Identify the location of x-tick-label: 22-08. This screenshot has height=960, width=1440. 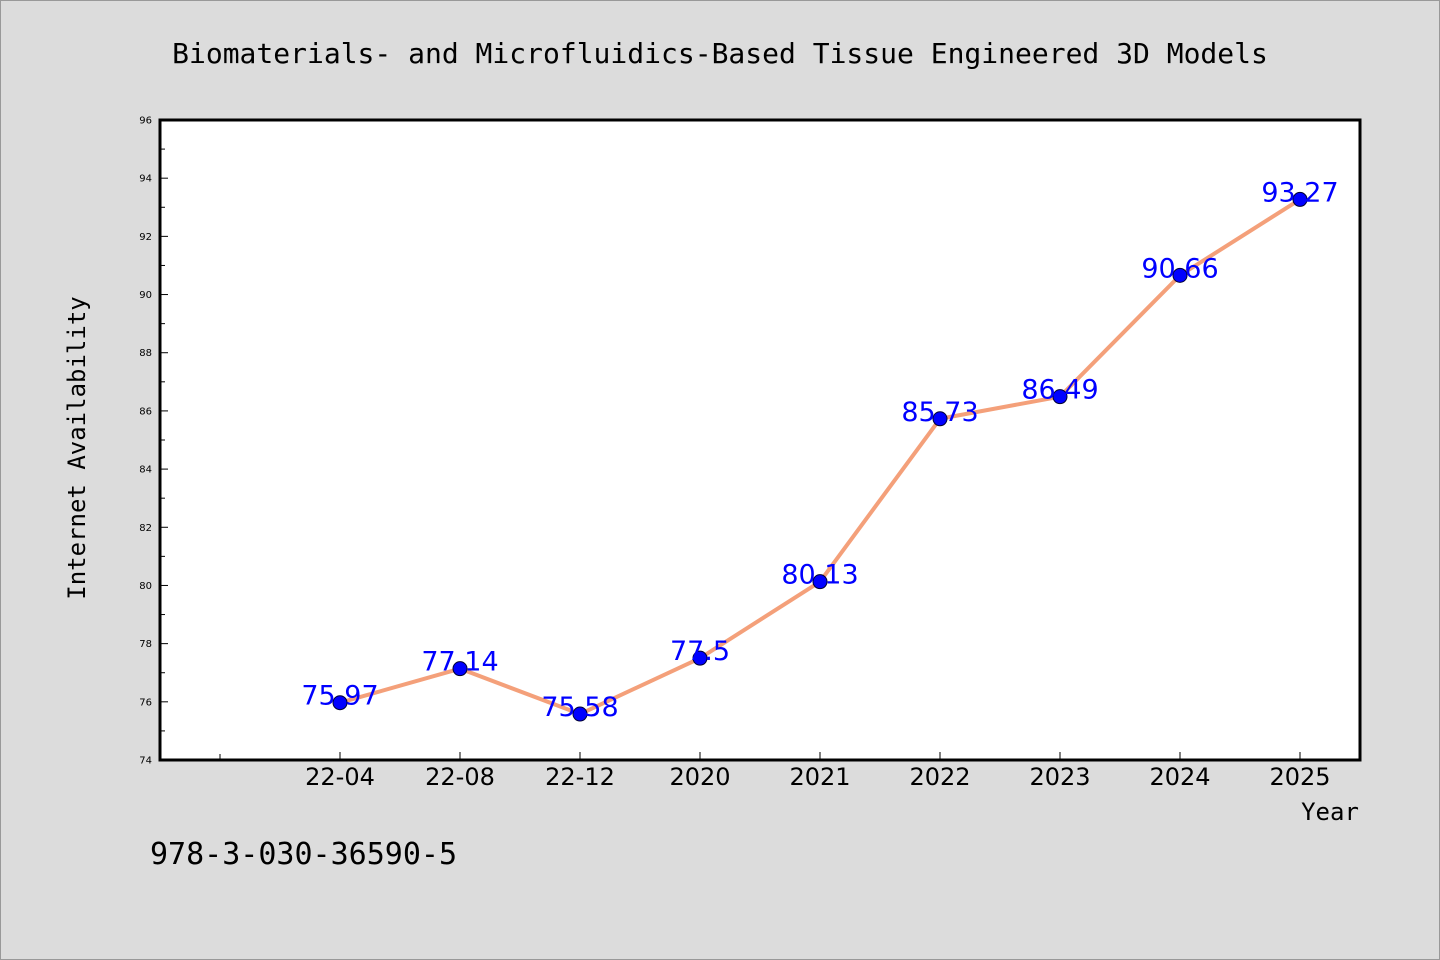
(460, 777).